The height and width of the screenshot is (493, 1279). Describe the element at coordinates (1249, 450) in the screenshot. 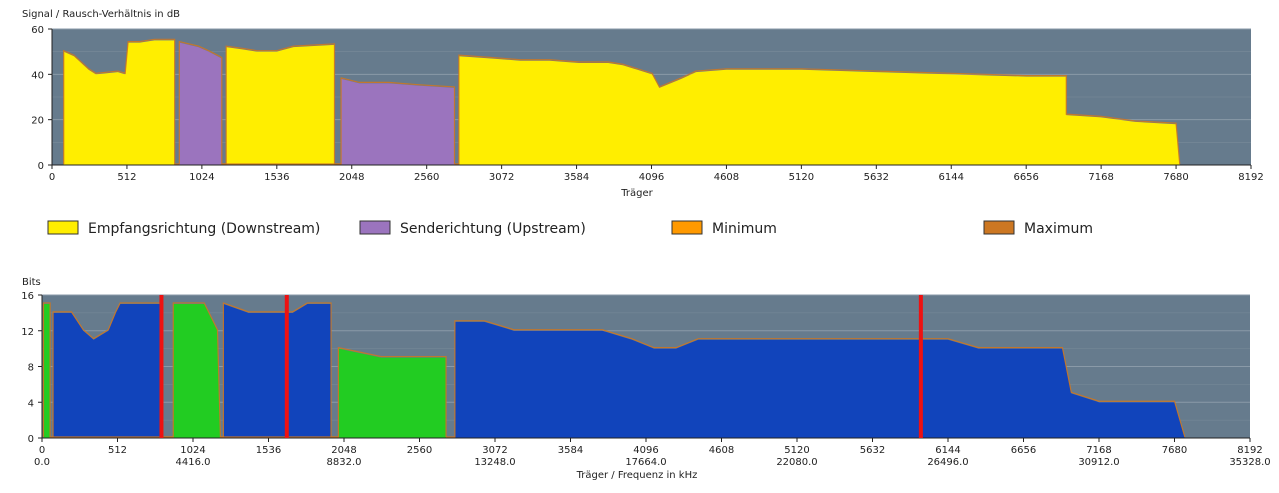

I see `bits-x-tick-label: 8192` at that location.